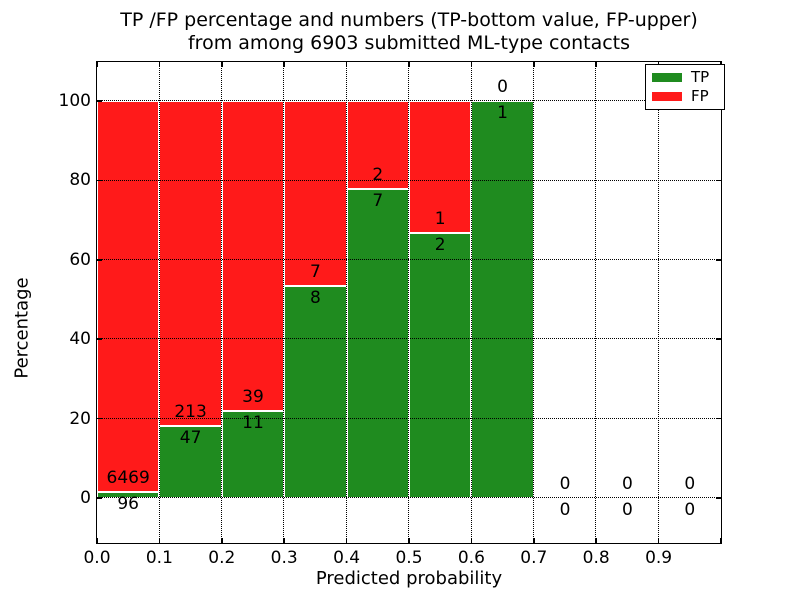 The height and width of the screenshot is (600, 800). I want to click on x-tick-label: 0.4, so click(347, 558).